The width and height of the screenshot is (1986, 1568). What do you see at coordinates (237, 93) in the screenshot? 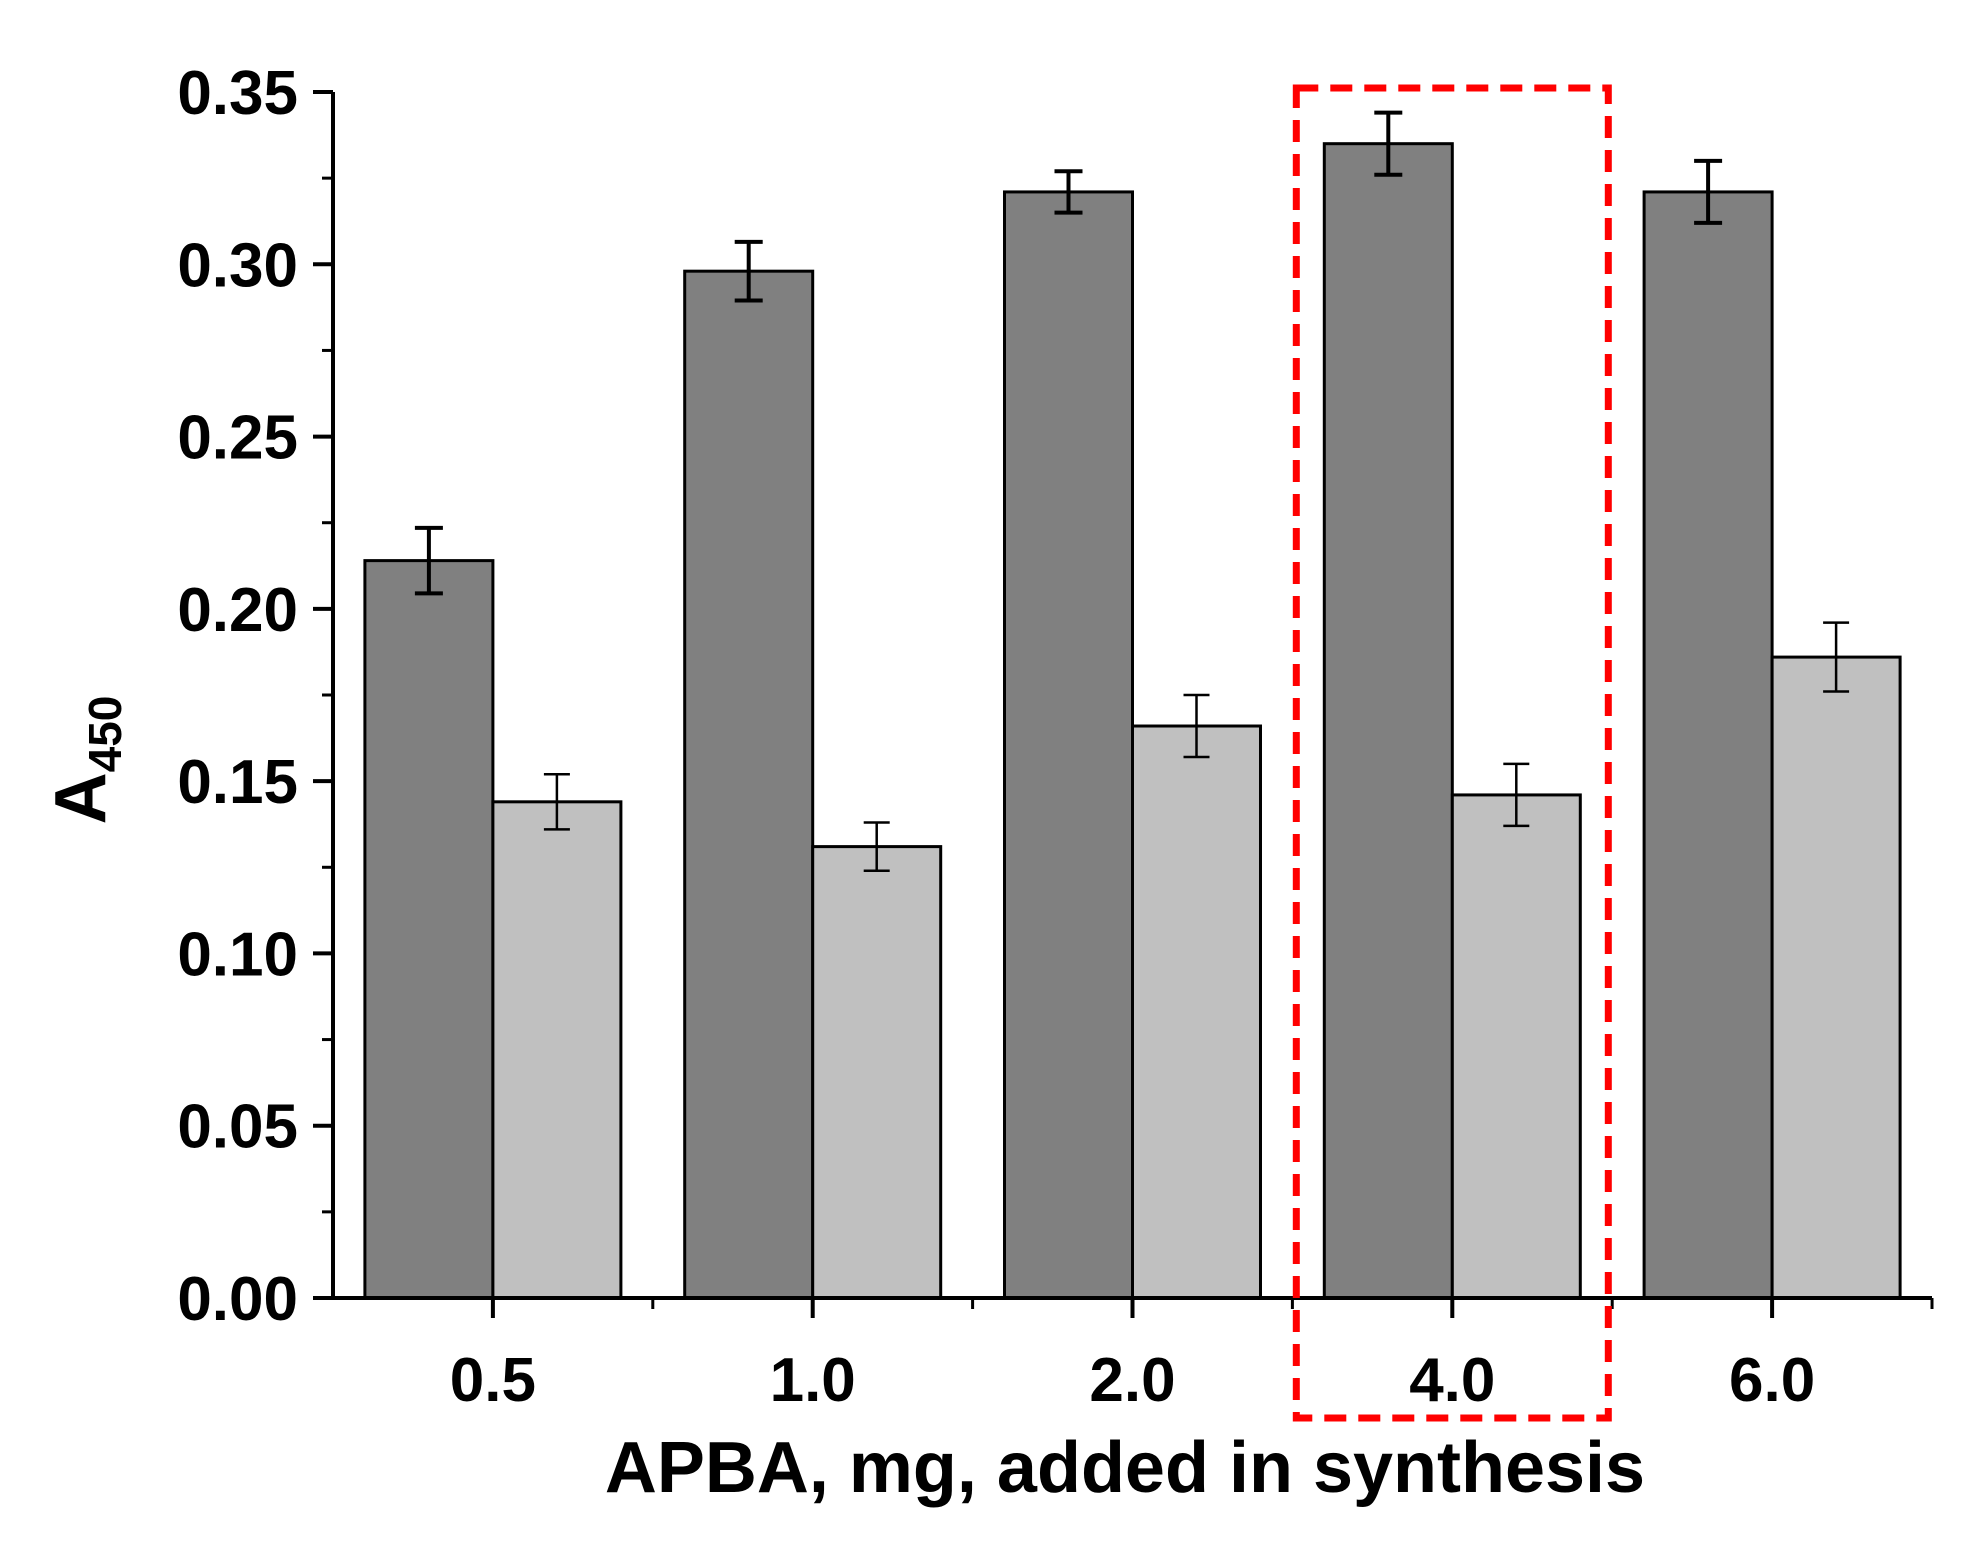
I see `y-tick-label-0.35: 0.35` at bounding box center [237, 93].